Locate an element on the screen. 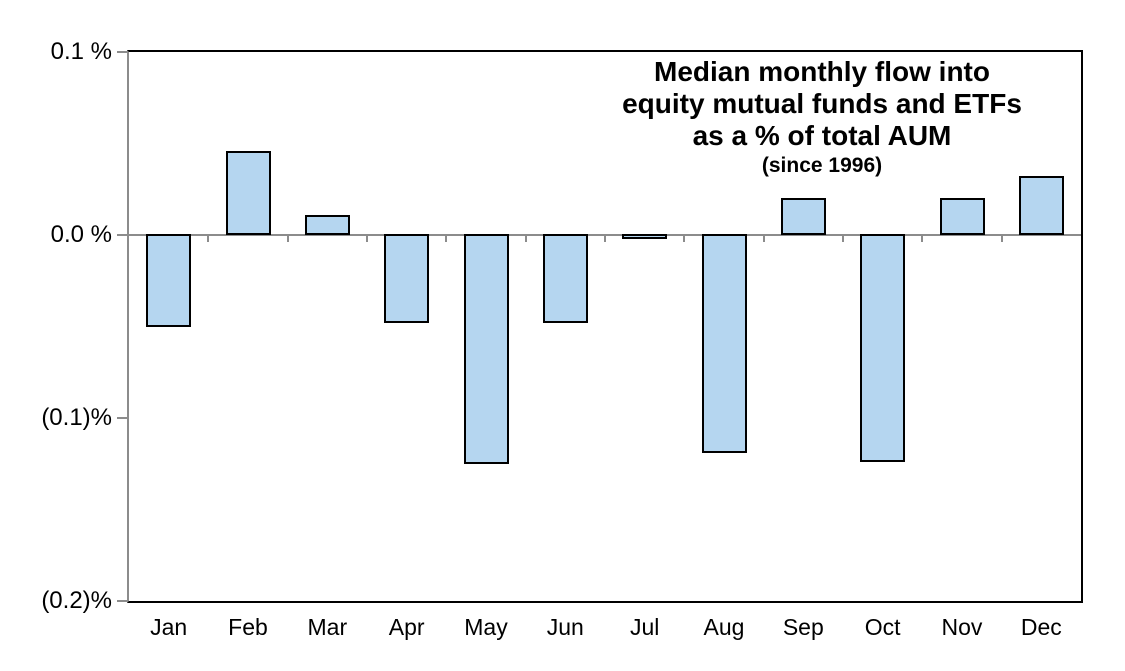 The image size is (1125, 671). x-axis-label-feb: Feb is located at coordinates (248, 627).